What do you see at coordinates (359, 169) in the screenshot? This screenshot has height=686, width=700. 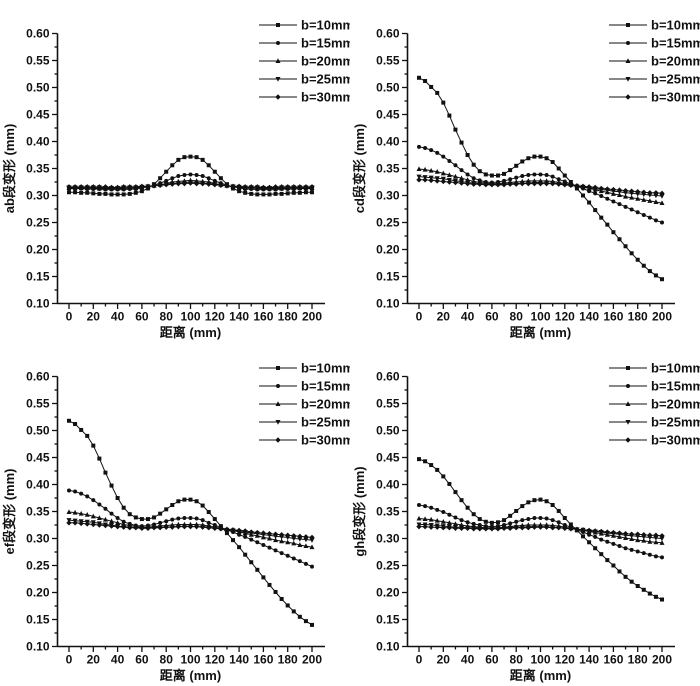 I see `y-axis-title: cd段变形 (mm)` at bounding box center [359, 169].